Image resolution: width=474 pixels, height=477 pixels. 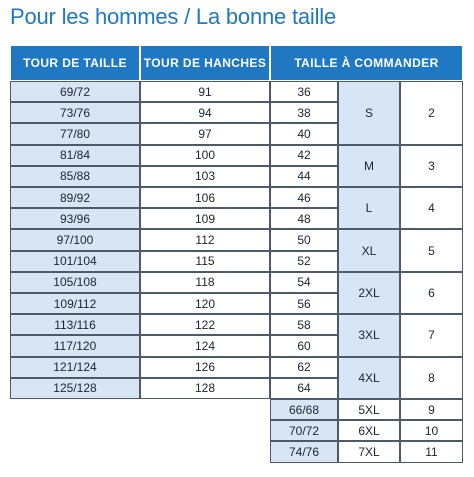 What do you see at coordinates (431, 165) in the screenshot?
I see `number-size-cell: 3` at bounding box center [431, 165].